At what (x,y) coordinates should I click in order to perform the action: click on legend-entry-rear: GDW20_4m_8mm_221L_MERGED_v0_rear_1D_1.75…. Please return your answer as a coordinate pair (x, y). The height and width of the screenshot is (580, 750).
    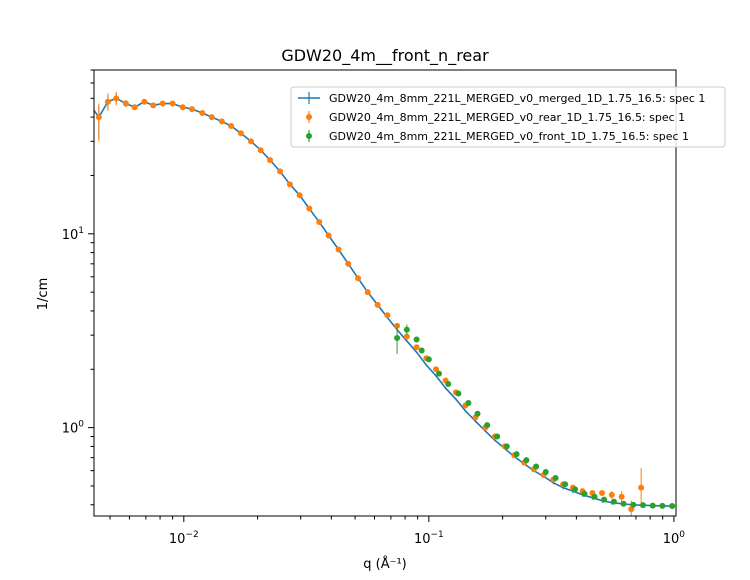
    Looking at the image, I should click on (495, 117).